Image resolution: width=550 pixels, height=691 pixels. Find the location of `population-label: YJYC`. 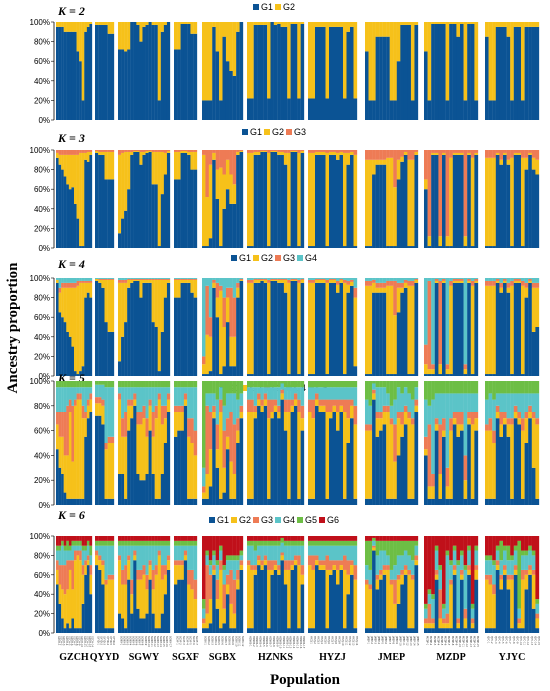

population-label: YJYC is located at coordinates (512, 657).